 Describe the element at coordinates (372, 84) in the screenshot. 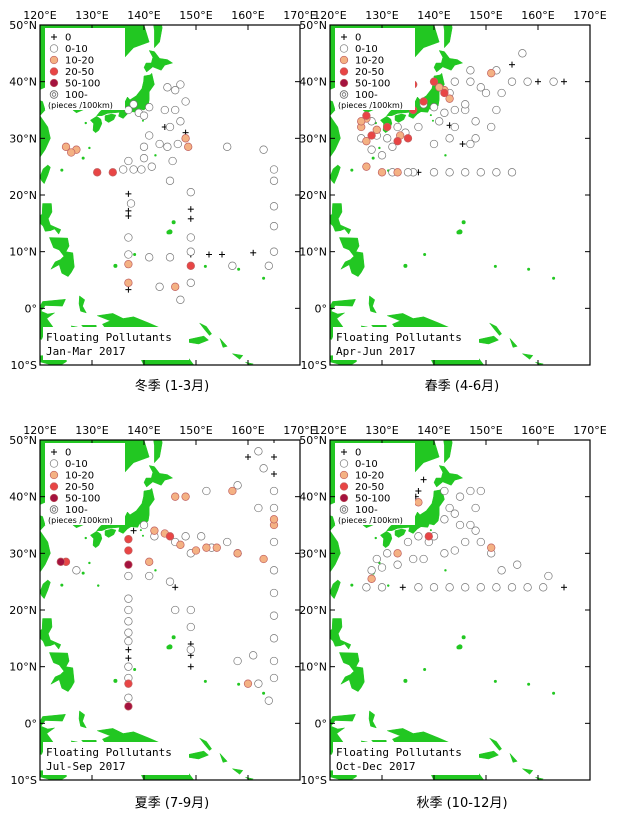

I see `legend-label: 50-100` at that location.